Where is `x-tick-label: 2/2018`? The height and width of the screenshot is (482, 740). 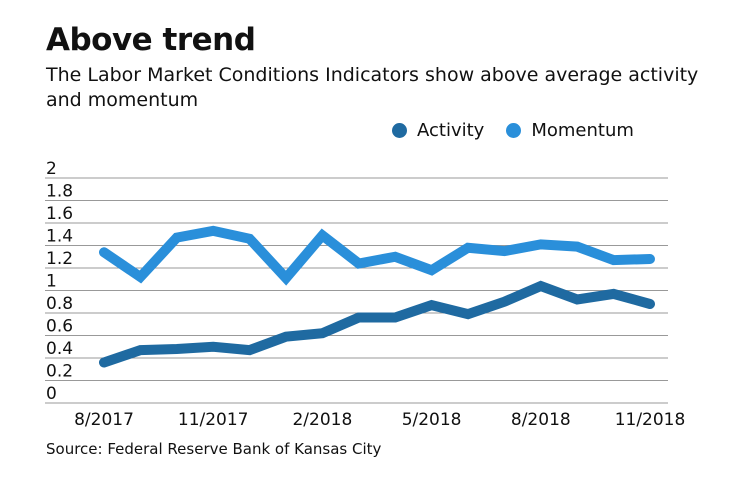
x-tick-label: 2/2018 is located at coordinates (322, 420).